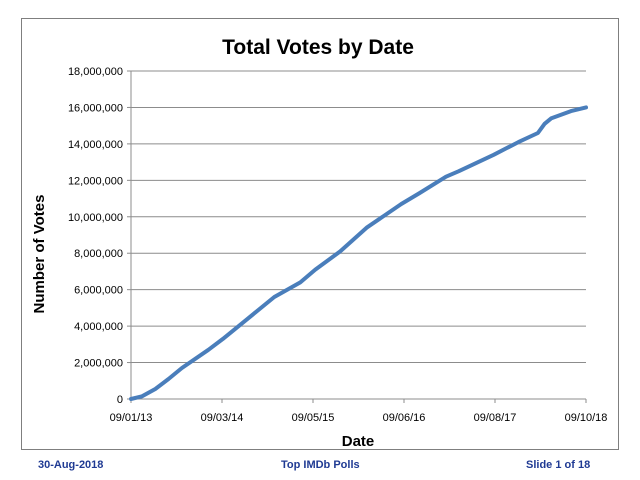 The width and height of the screenshot is (640, 480). I want to click on x-axis-title: Date, so click(358, 441).